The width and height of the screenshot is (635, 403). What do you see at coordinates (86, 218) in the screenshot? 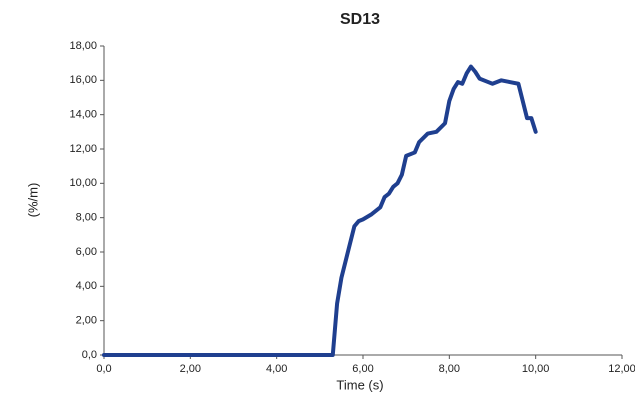
I see `y-tick-label: 8,00` at bounding box center [86, 218].